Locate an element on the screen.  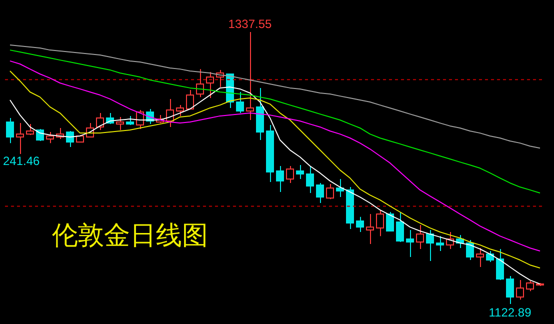
annotation: 1122.89 is located at coordinates (510, 313).